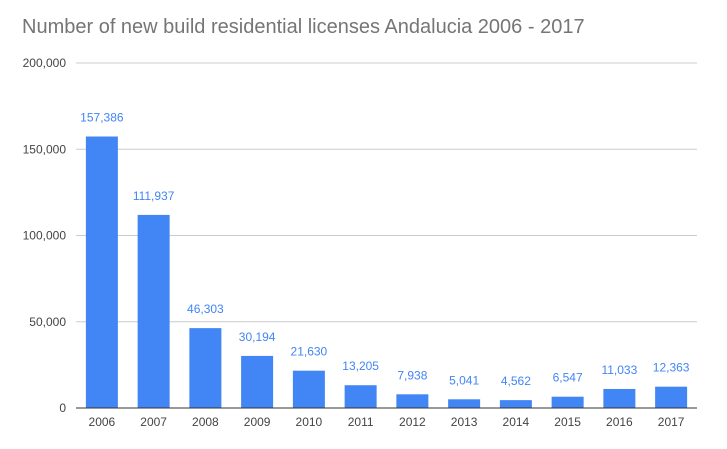  I want to click on y-tick-label: 50,000, so click(47, 322).